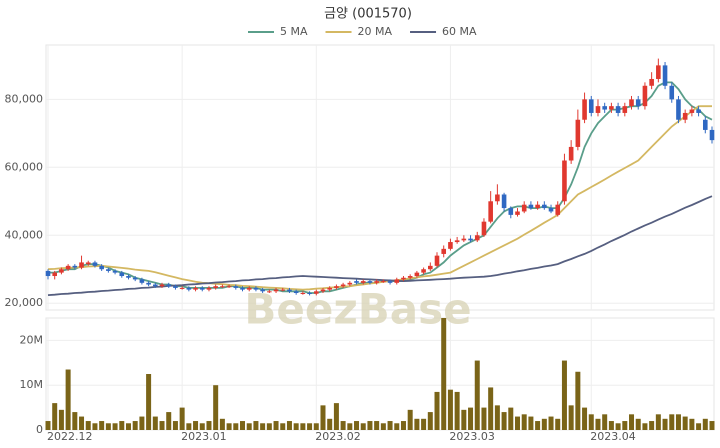 The width and height of the screenshot is (720, 448). Describe the element at coordinates (39, 429) in the screenshot. I see `y-tick-label: 0` at that location.